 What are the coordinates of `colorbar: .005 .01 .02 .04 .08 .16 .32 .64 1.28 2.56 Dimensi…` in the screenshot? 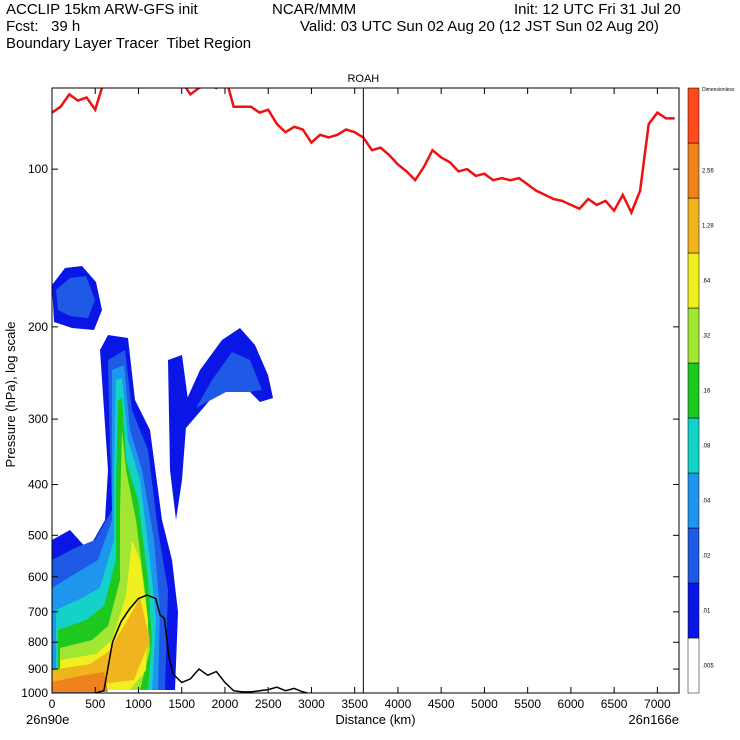 It's located at (711, 390).